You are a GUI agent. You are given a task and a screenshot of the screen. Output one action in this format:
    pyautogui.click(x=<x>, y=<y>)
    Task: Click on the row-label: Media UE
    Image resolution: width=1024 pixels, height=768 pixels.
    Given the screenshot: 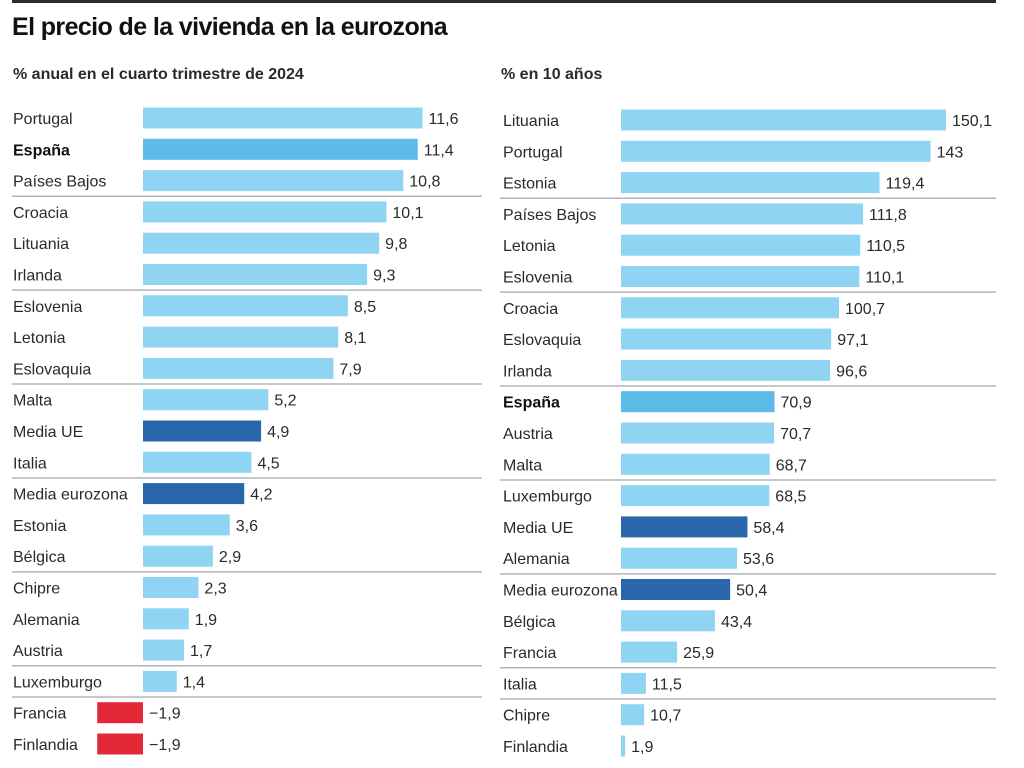 What is the action you would take?
    pyautogui.click(x=48, y=432)
    